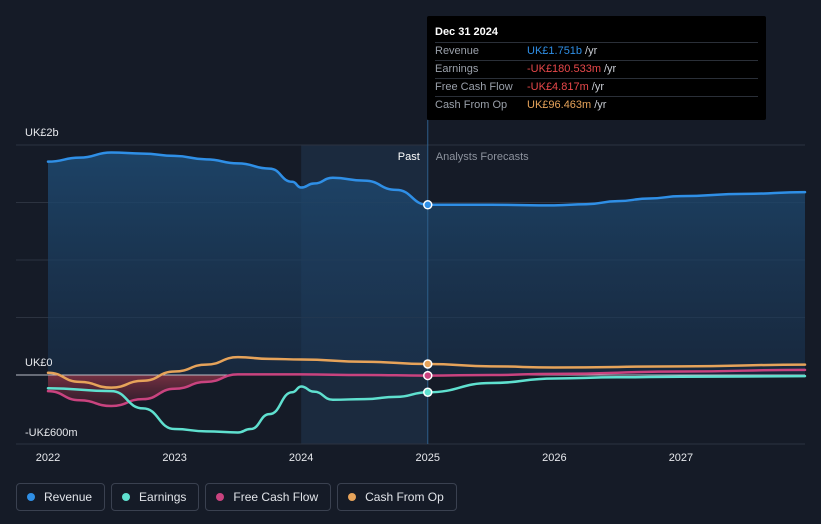 Image resolution: width=821 pixels, height=524 pixels. What do you see at coordinates (364, 458) in the screenshot?
I see `x-axis-labels: 2022 2023 2024 2025 2026 2027` at bounding box center [364, 458].